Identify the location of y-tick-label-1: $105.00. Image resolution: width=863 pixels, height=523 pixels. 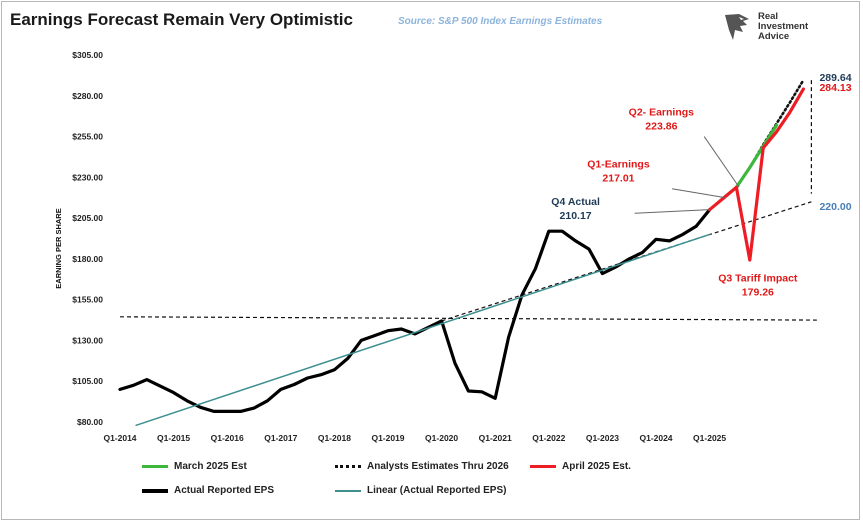
(87, 381).